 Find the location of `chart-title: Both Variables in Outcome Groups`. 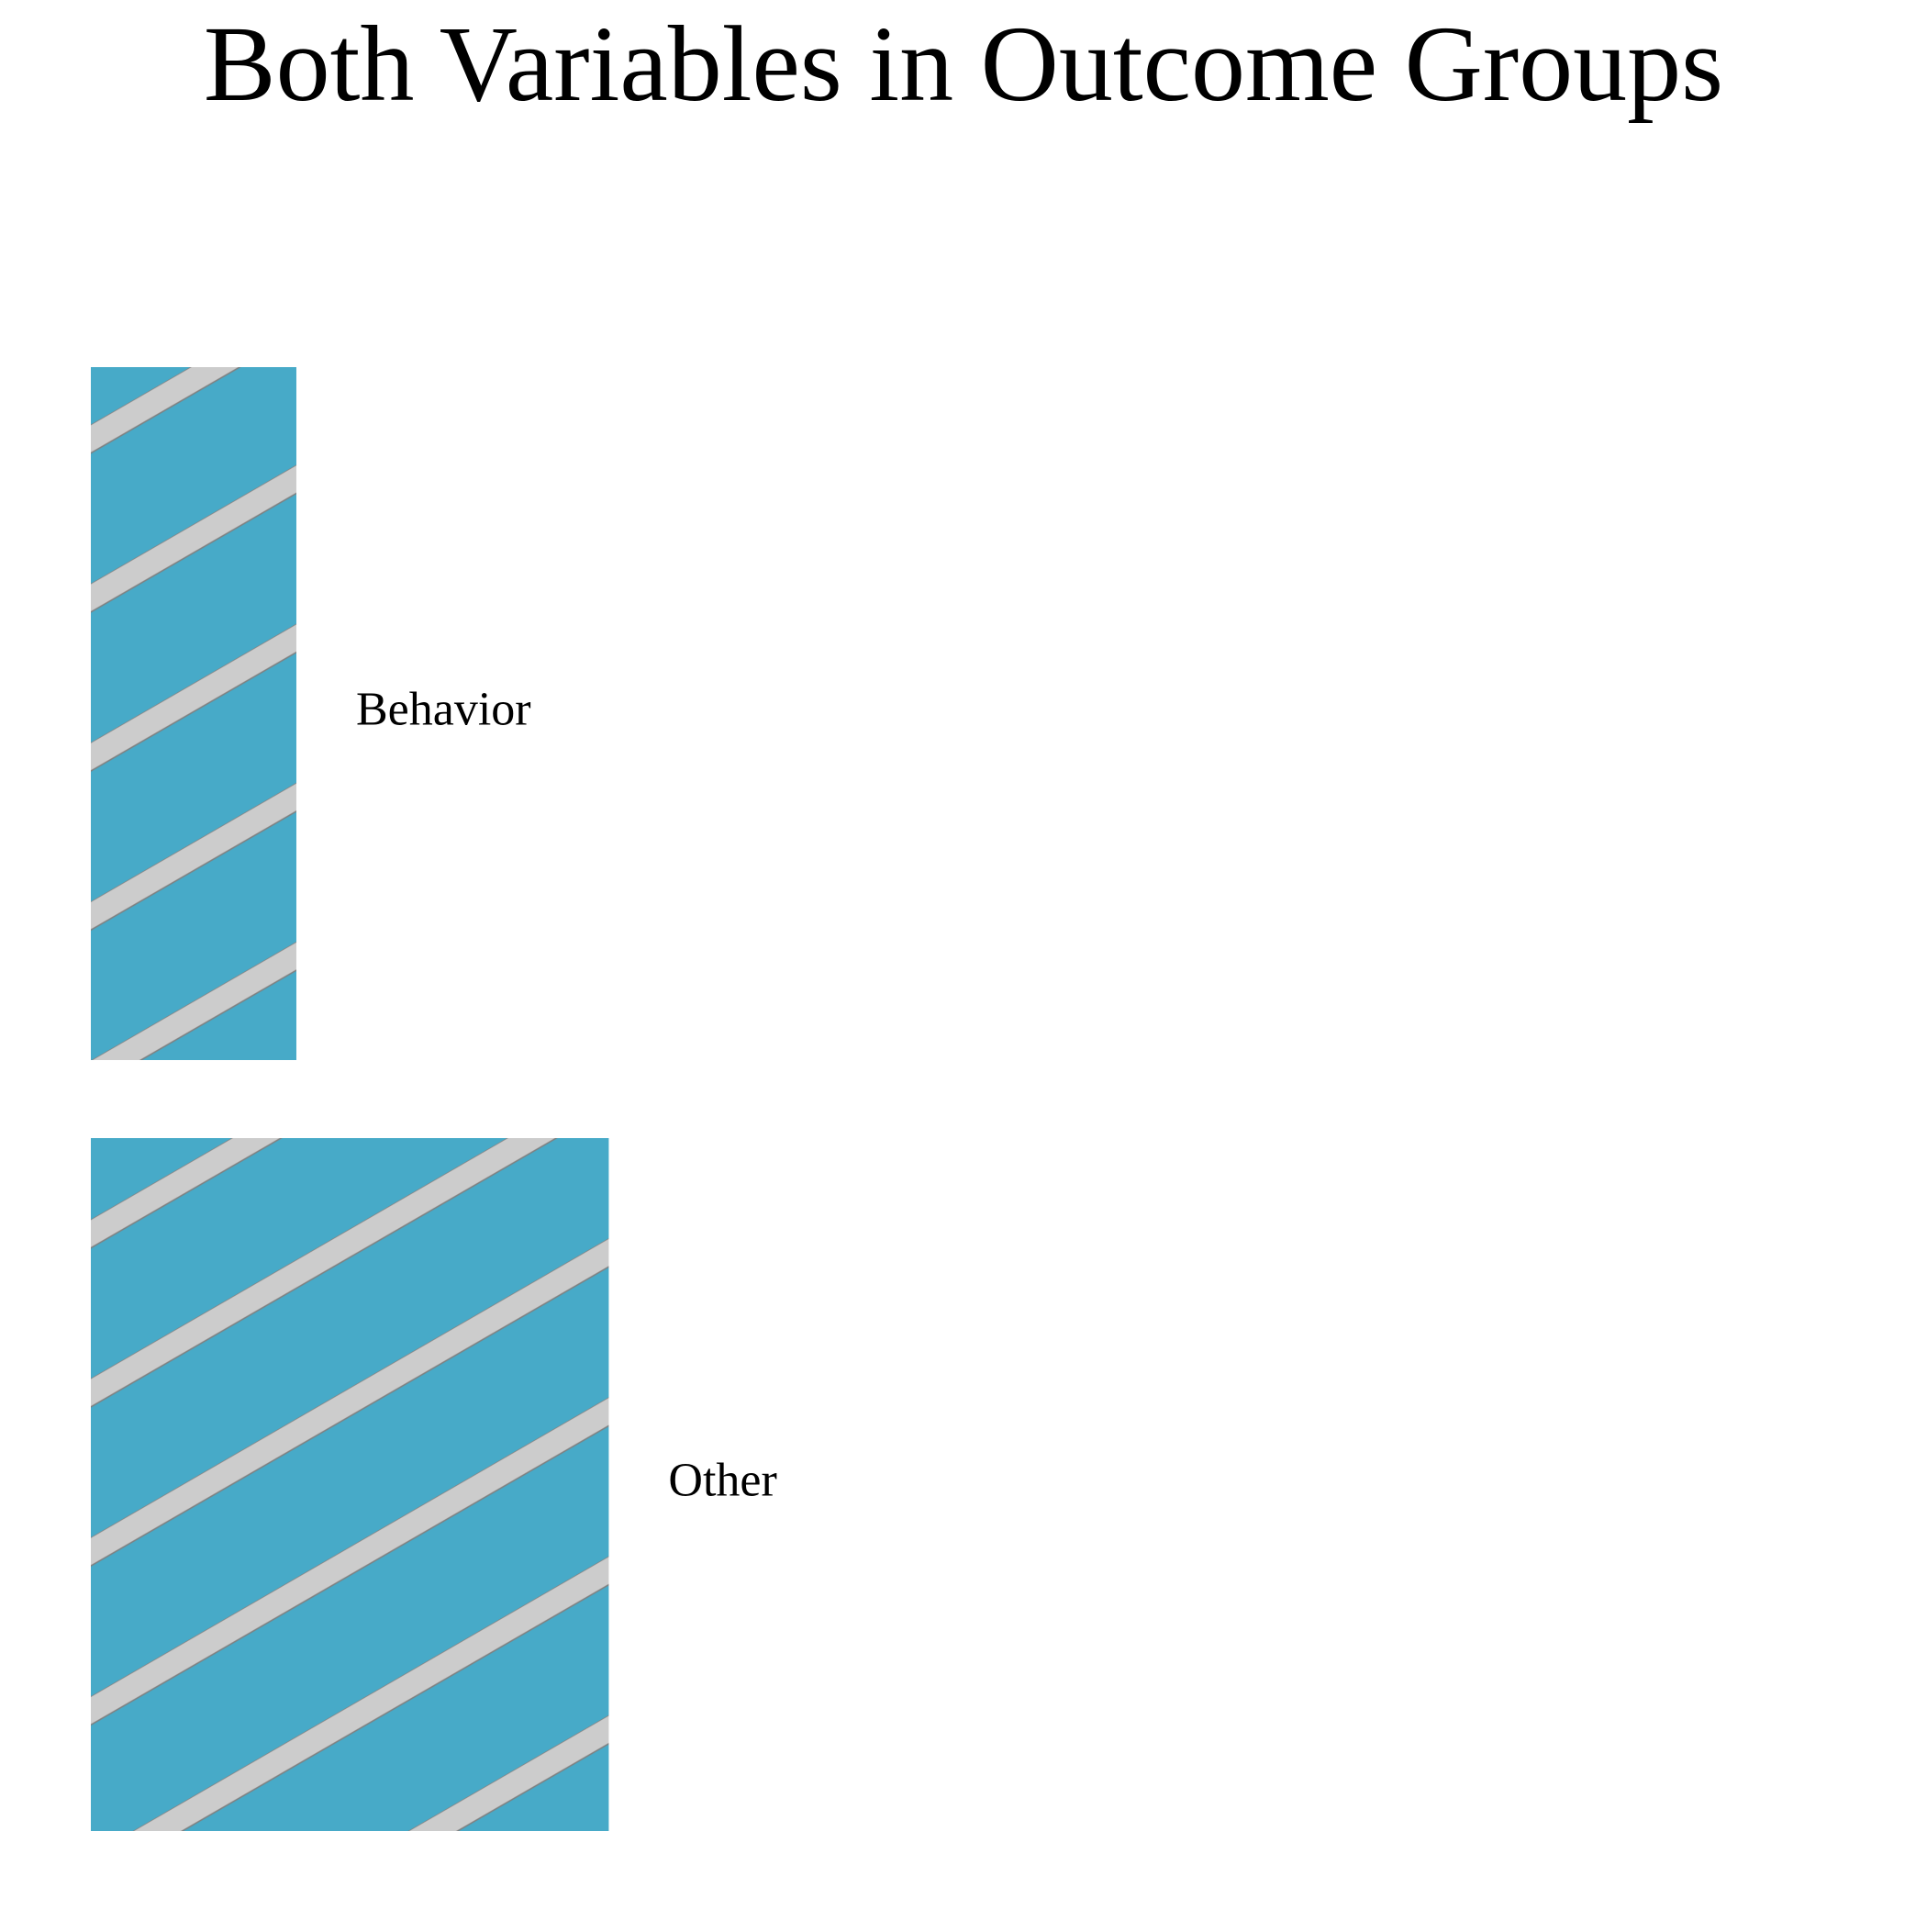

chart-title: Both Variables in Outcome Groups is located at coordinates (963, 64).